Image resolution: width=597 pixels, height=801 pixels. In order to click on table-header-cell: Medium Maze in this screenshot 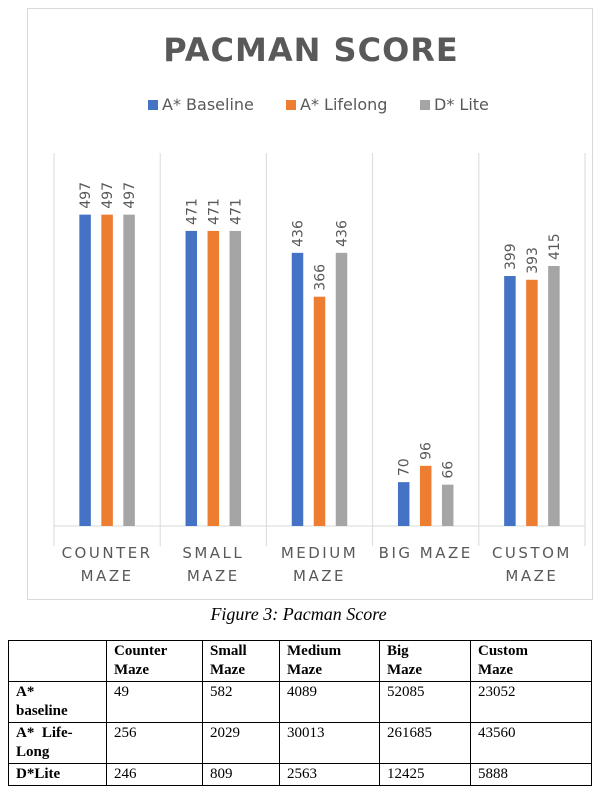, I will do `click(329, 661)`.